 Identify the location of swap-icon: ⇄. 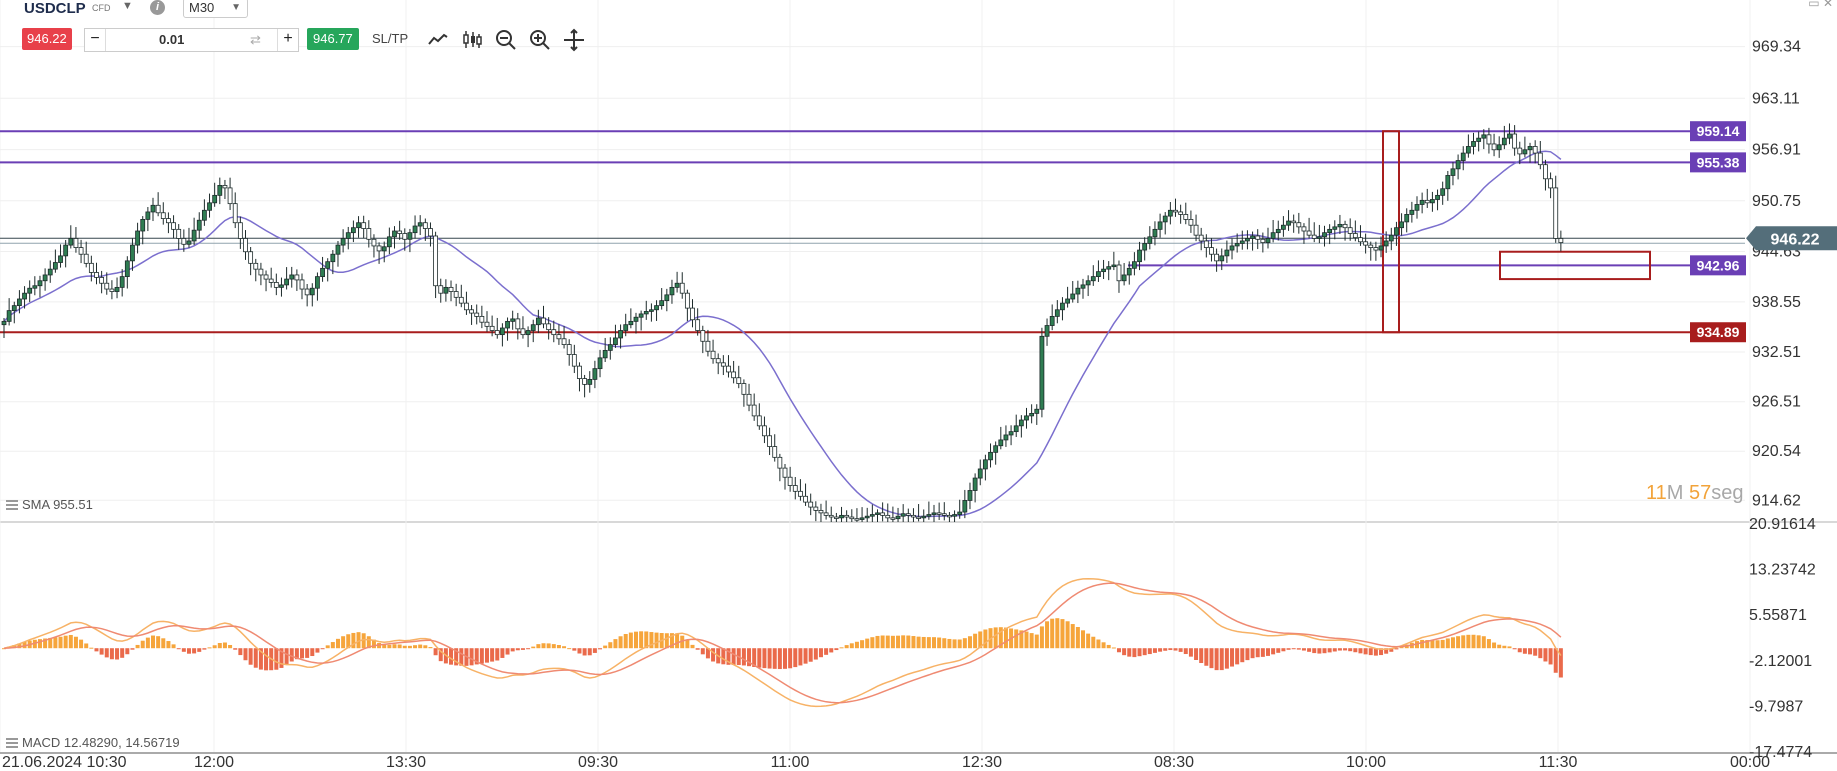
(255, 39).